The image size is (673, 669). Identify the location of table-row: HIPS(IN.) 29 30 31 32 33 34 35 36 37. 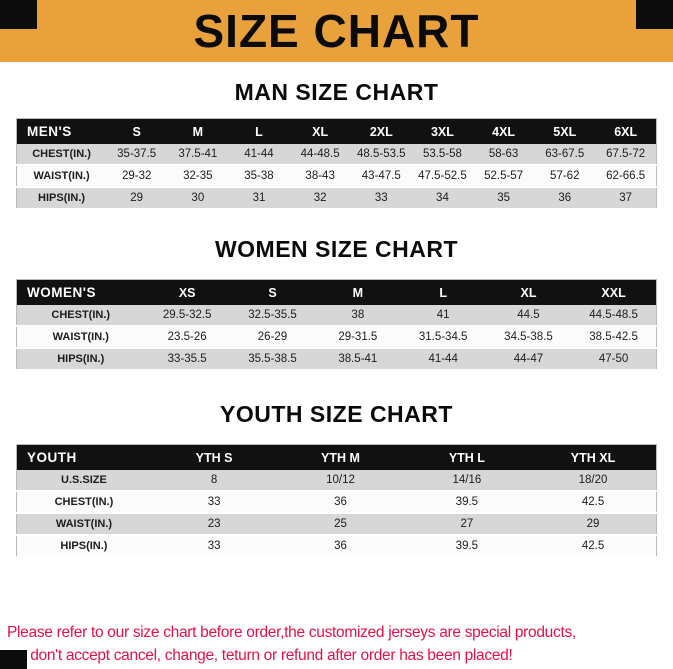
(336, 198).